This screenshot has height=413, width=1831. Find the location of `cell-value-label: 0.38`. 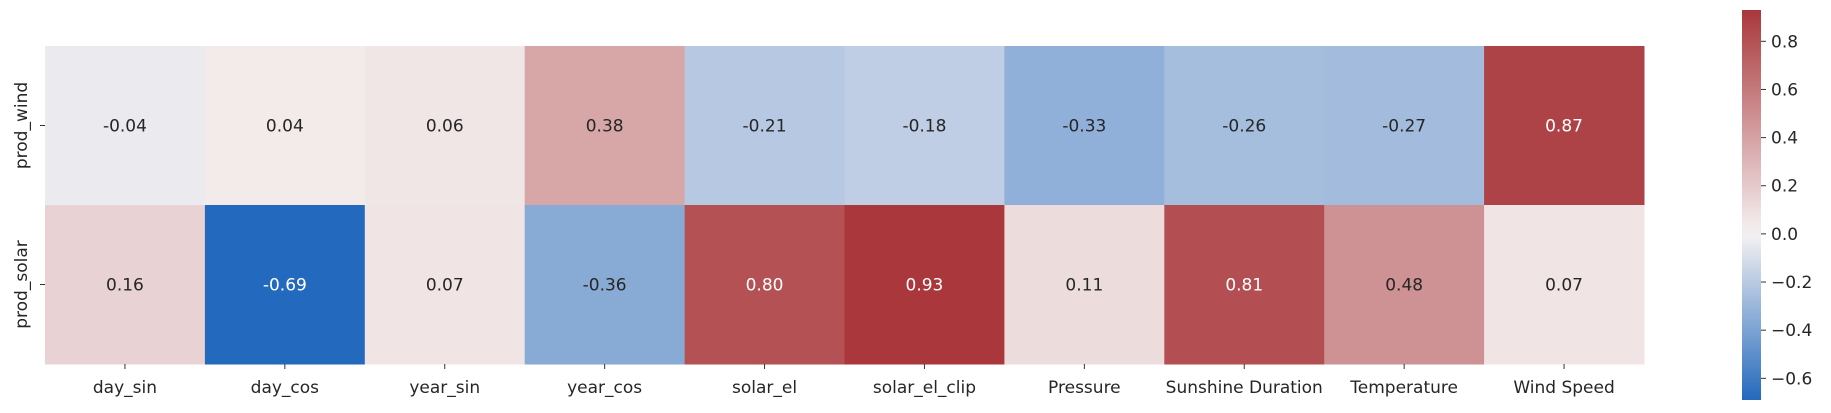

cell-value-label: 0.38 is located at coordinates (605, 127).